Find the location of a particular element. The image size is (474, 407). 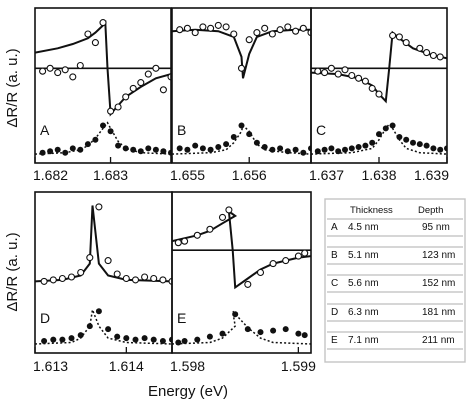

panel-frame is located at coordinates (103, 272).